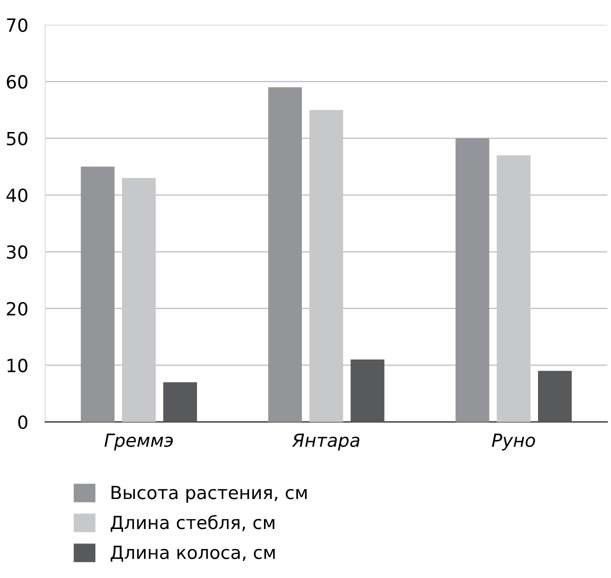 This screenshot has height=578, width=611. I want to click on x-tick-label: Руно, so click(514, 442).